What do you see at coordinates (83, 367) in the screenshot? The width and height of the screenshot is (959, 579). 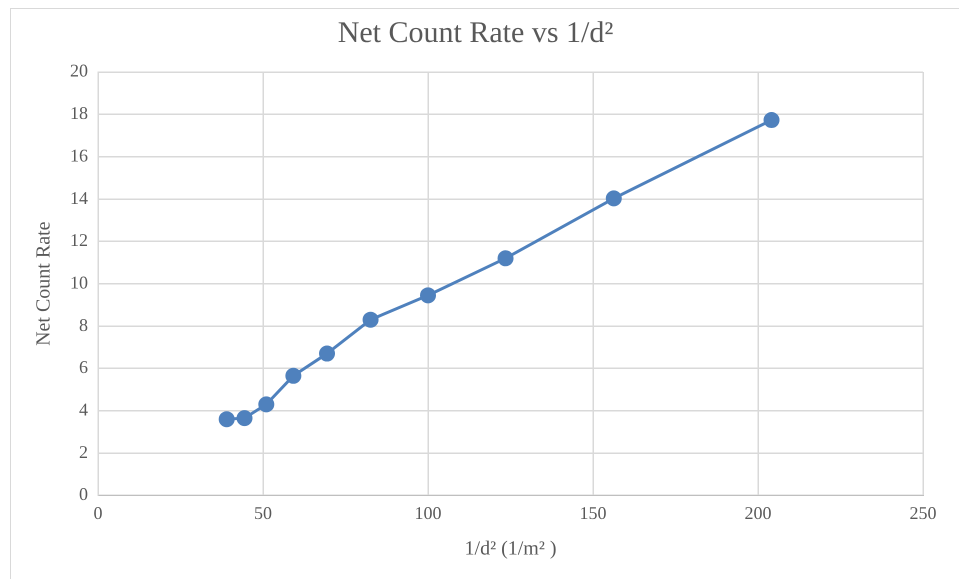 I see `y-tick-label: 6` at bounding box center [83, 367].